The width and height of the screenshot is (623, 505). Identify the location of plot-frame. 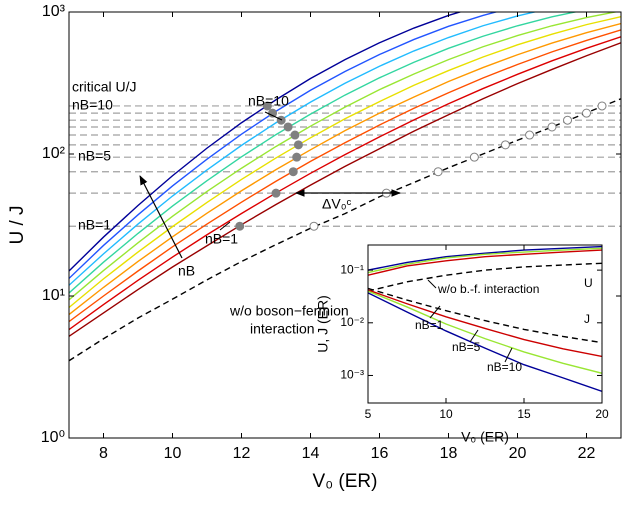
(485, 324).